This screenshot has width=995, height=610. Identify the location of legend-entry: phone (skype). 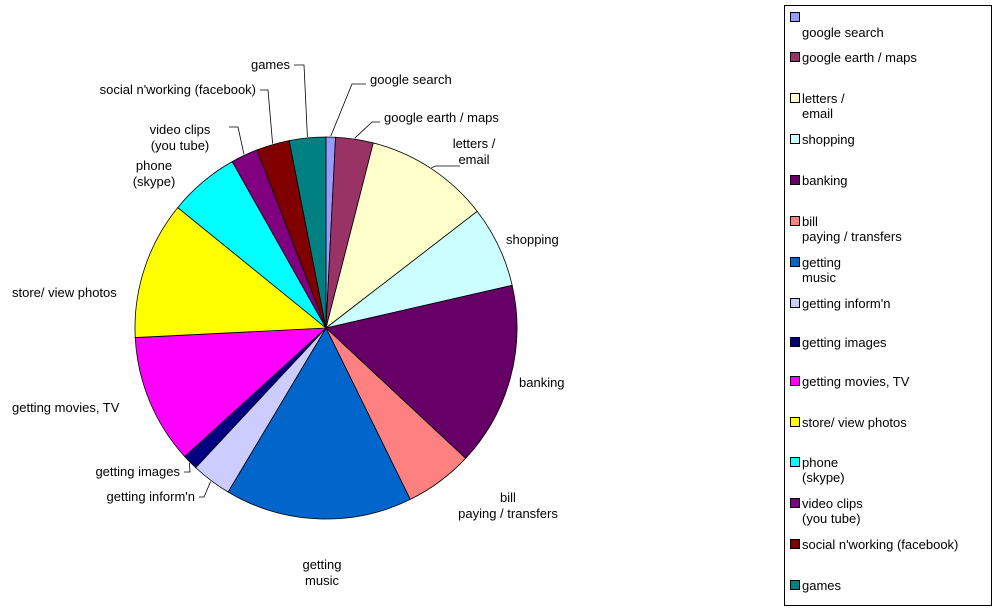
(889, 470).